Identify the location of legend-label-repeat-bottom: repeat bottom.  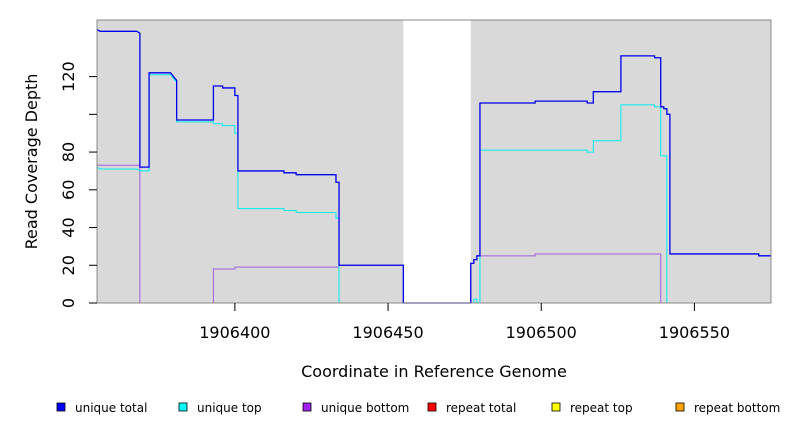
(737, 408).